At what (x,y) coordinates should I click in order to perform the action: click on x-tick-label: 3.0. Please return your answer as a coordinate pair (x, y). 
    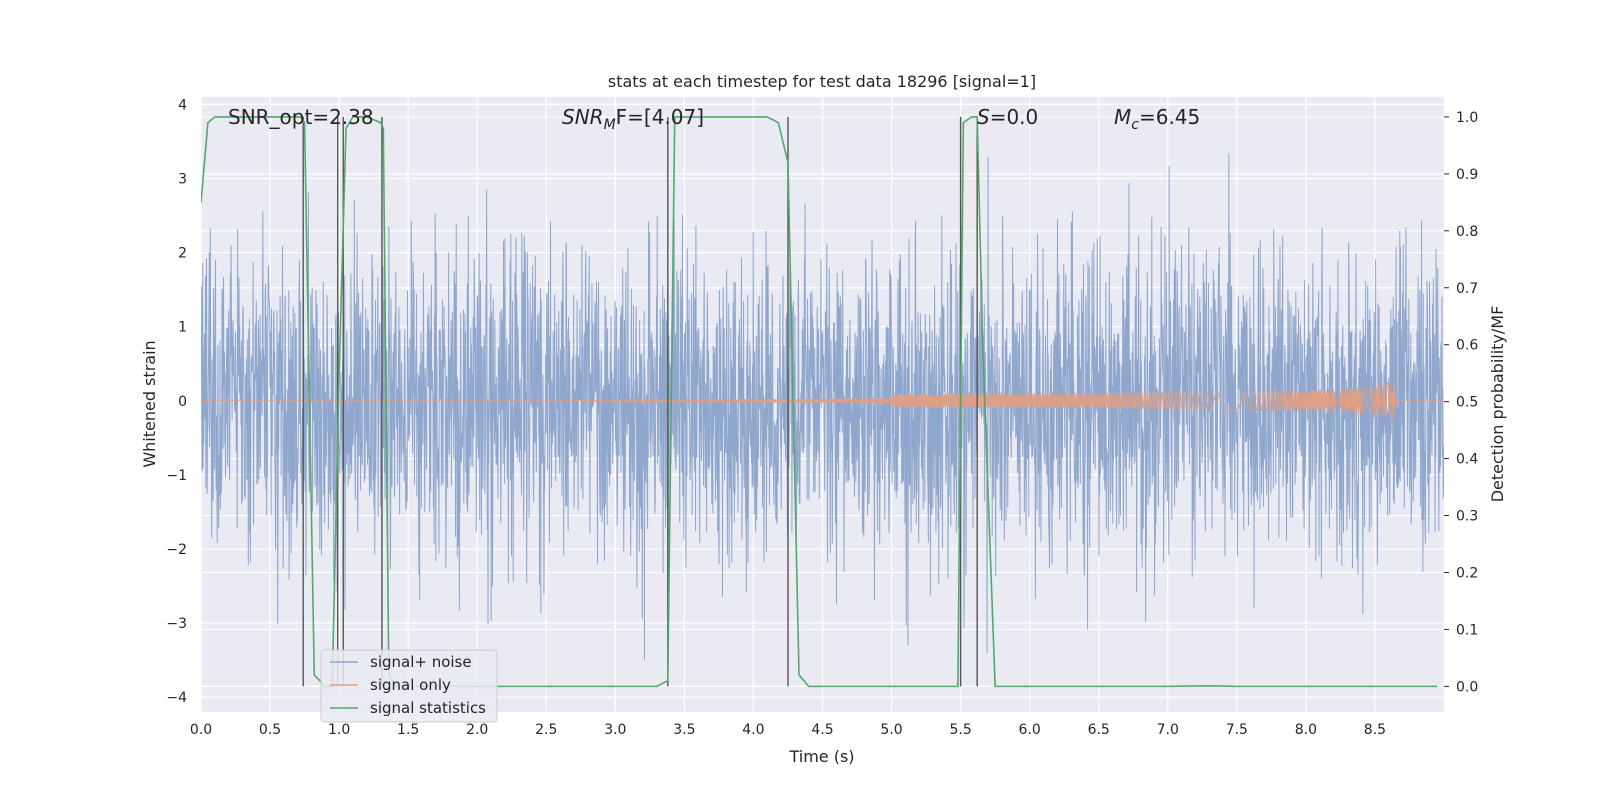
    Looking at the image, I should click on (615, 730).